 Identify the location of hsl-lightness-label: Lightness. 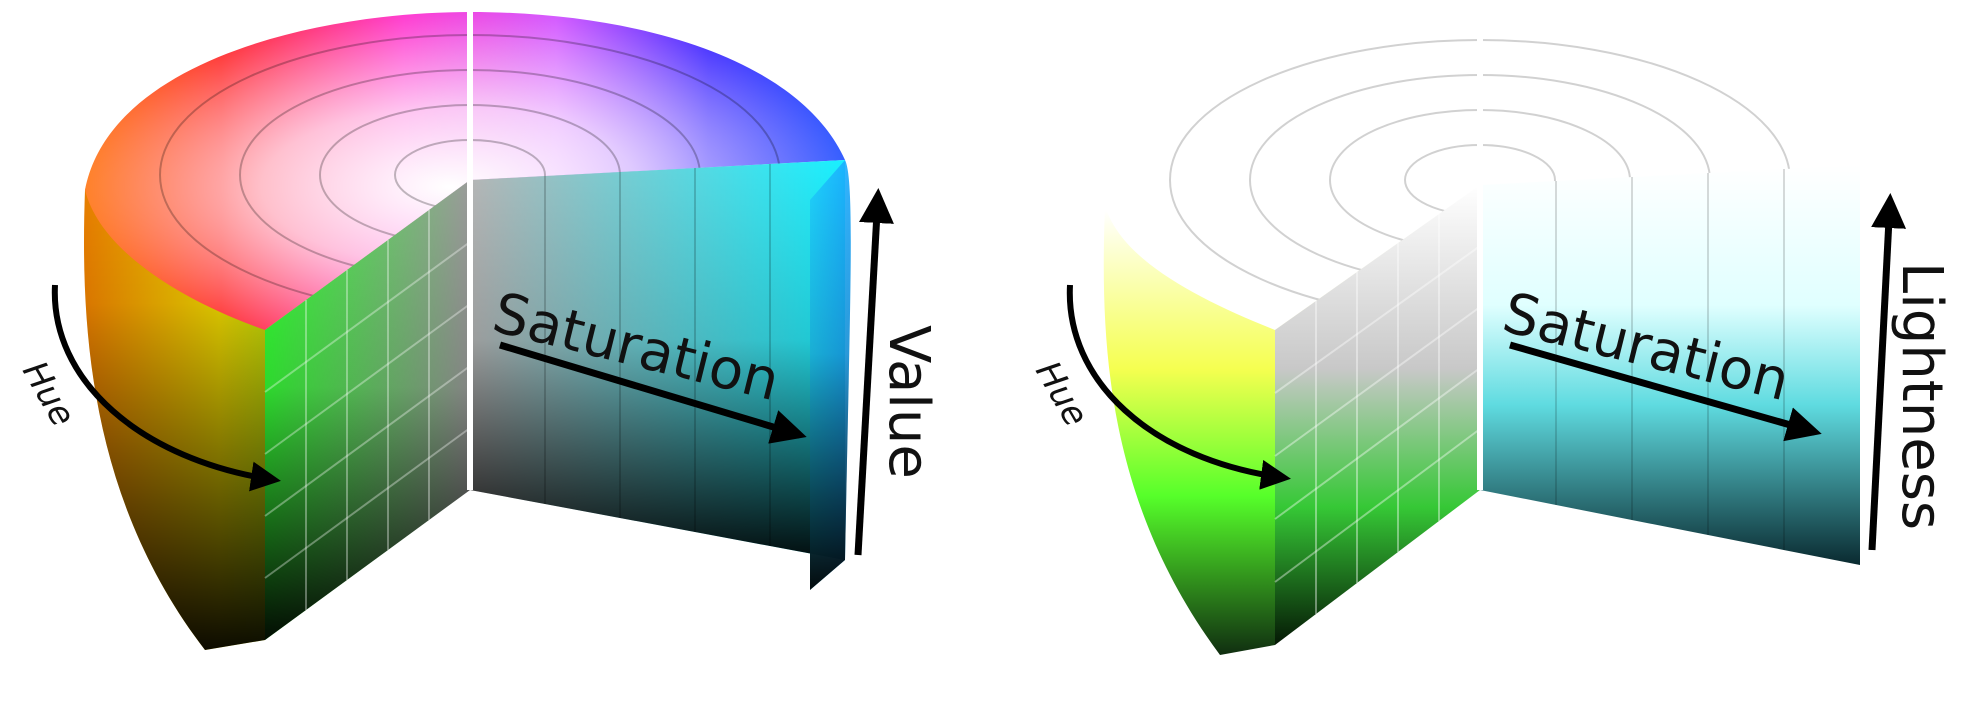
(1921, 396).